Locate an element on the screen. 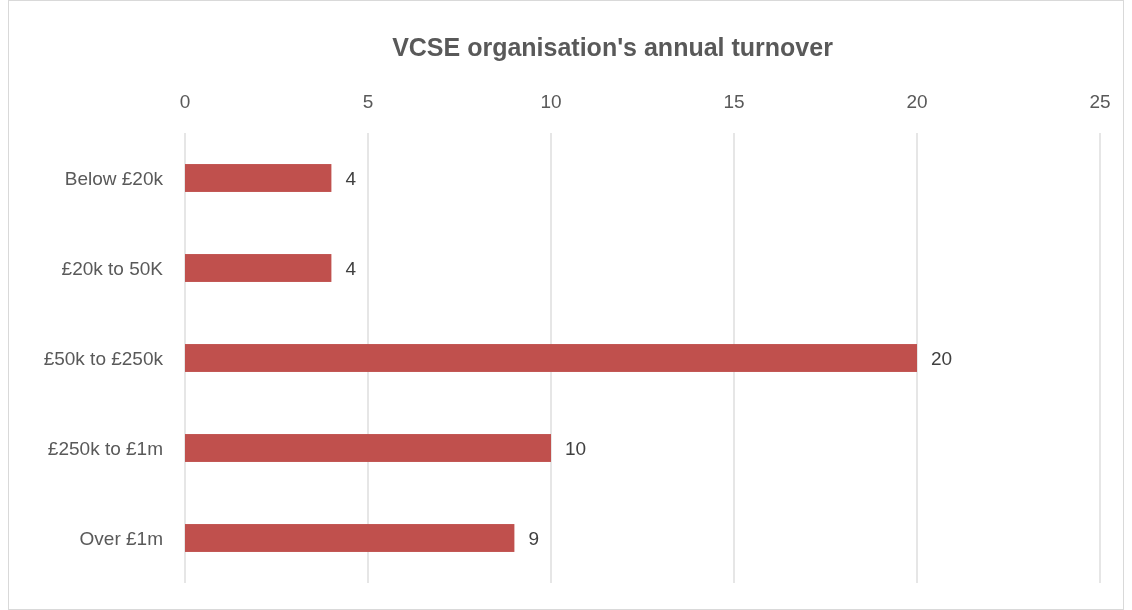 The width and height of the screenshot is (1132, 610). x-tick-label: 0 is located at coordinates (185, 101).